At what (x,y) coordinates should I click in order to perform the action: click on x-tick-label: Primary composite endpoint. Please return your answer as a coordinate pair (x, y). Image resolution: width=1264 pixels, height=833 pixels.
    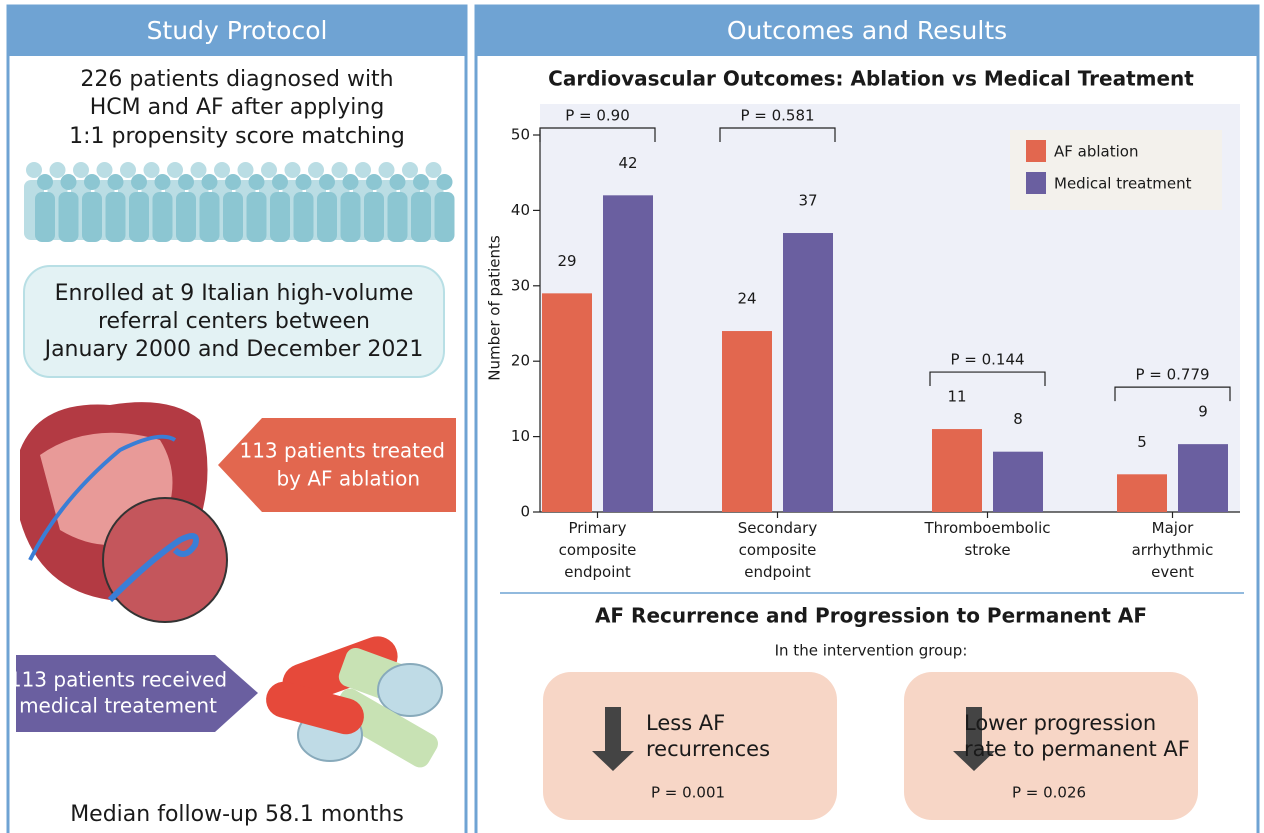
    Looking at the image, I should click on (598, 550).